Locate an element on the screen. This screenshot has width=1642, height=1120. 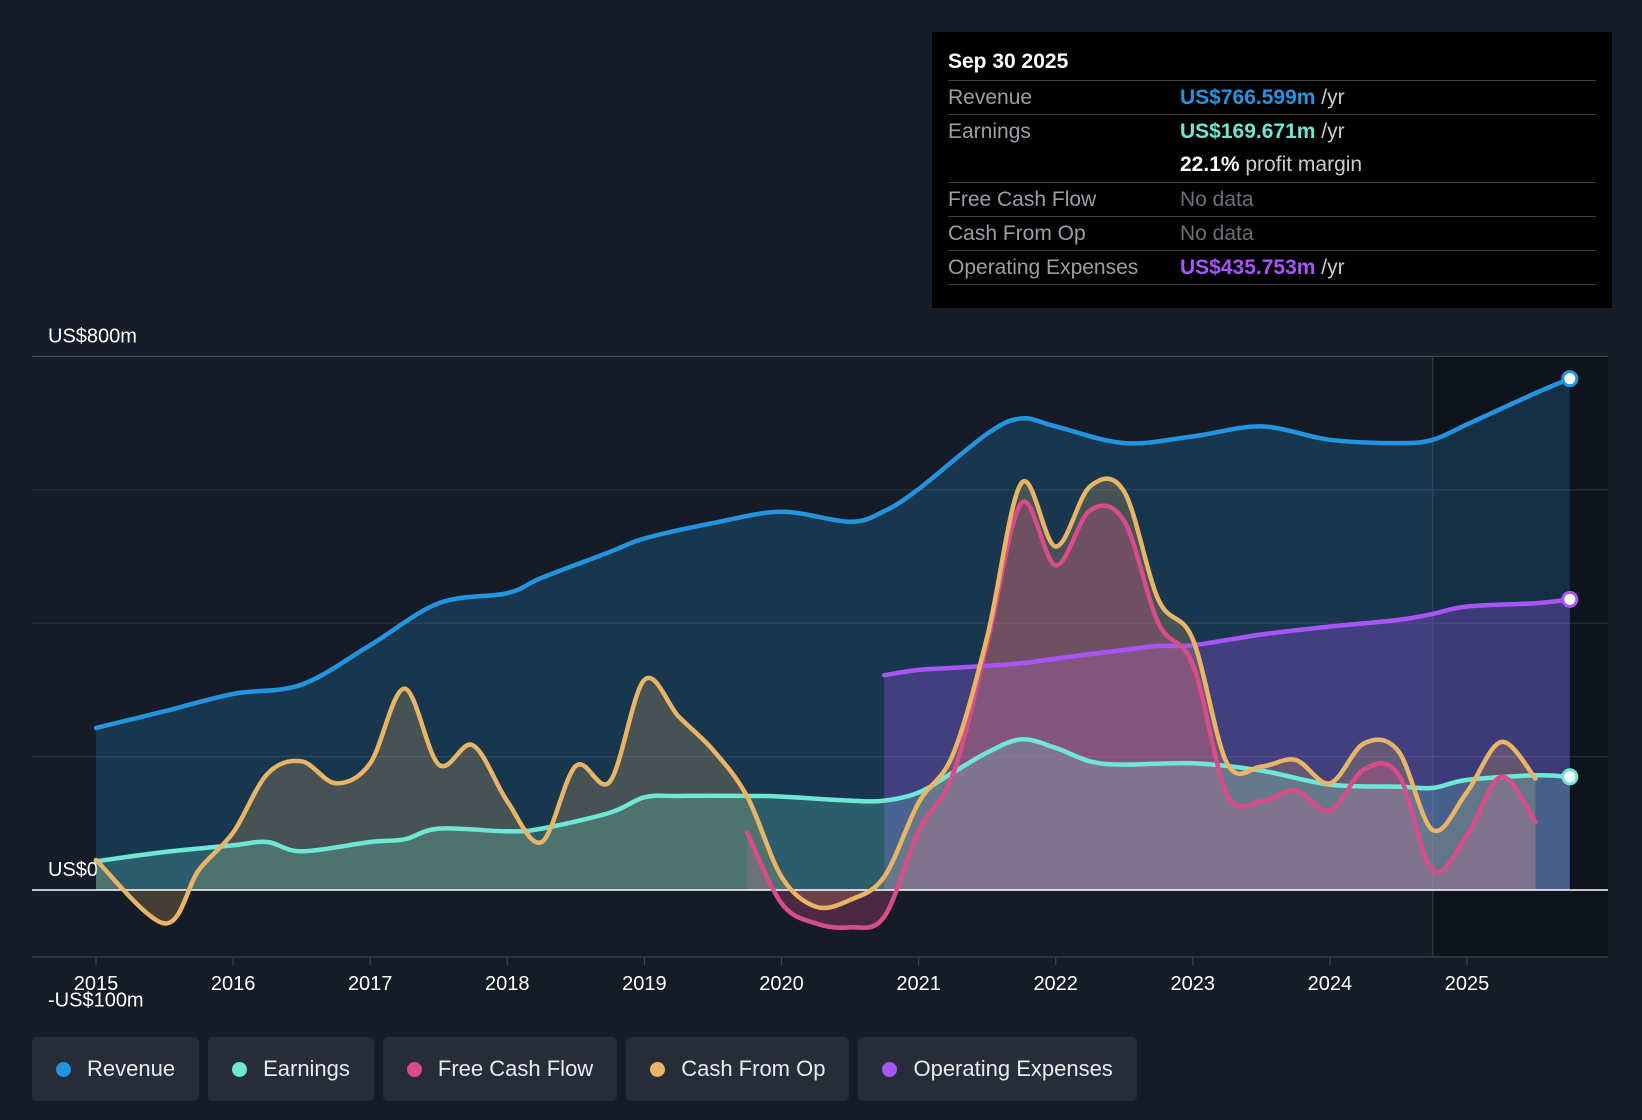
x-tick-label: 2017 is located at coordinates (370, 984).